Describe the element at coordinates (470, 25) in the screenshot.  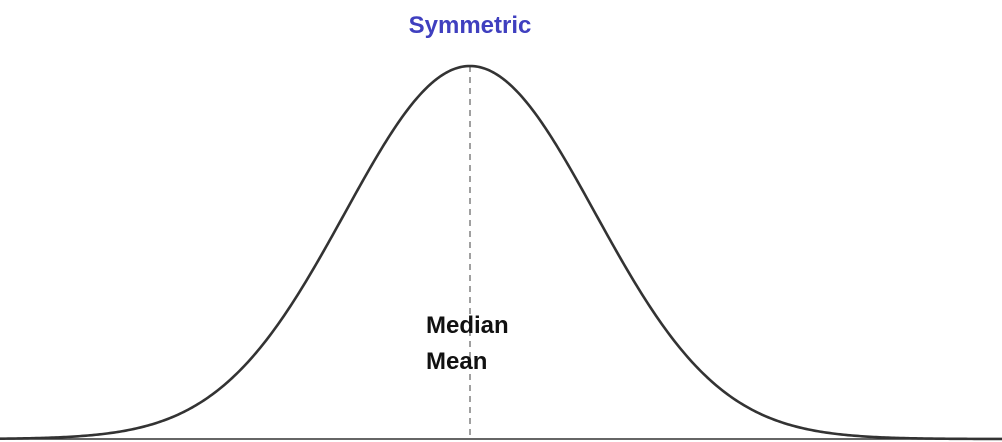
I see `diagram-title: Symmetric` at that location.